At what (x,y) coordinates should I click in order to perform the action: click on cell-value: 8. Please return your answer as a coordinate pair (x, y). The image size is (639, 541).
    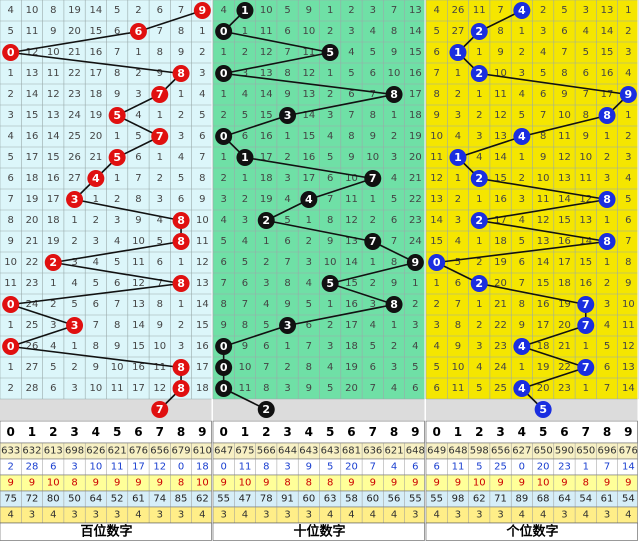
    Looking at the image, I should click on (394, 262).